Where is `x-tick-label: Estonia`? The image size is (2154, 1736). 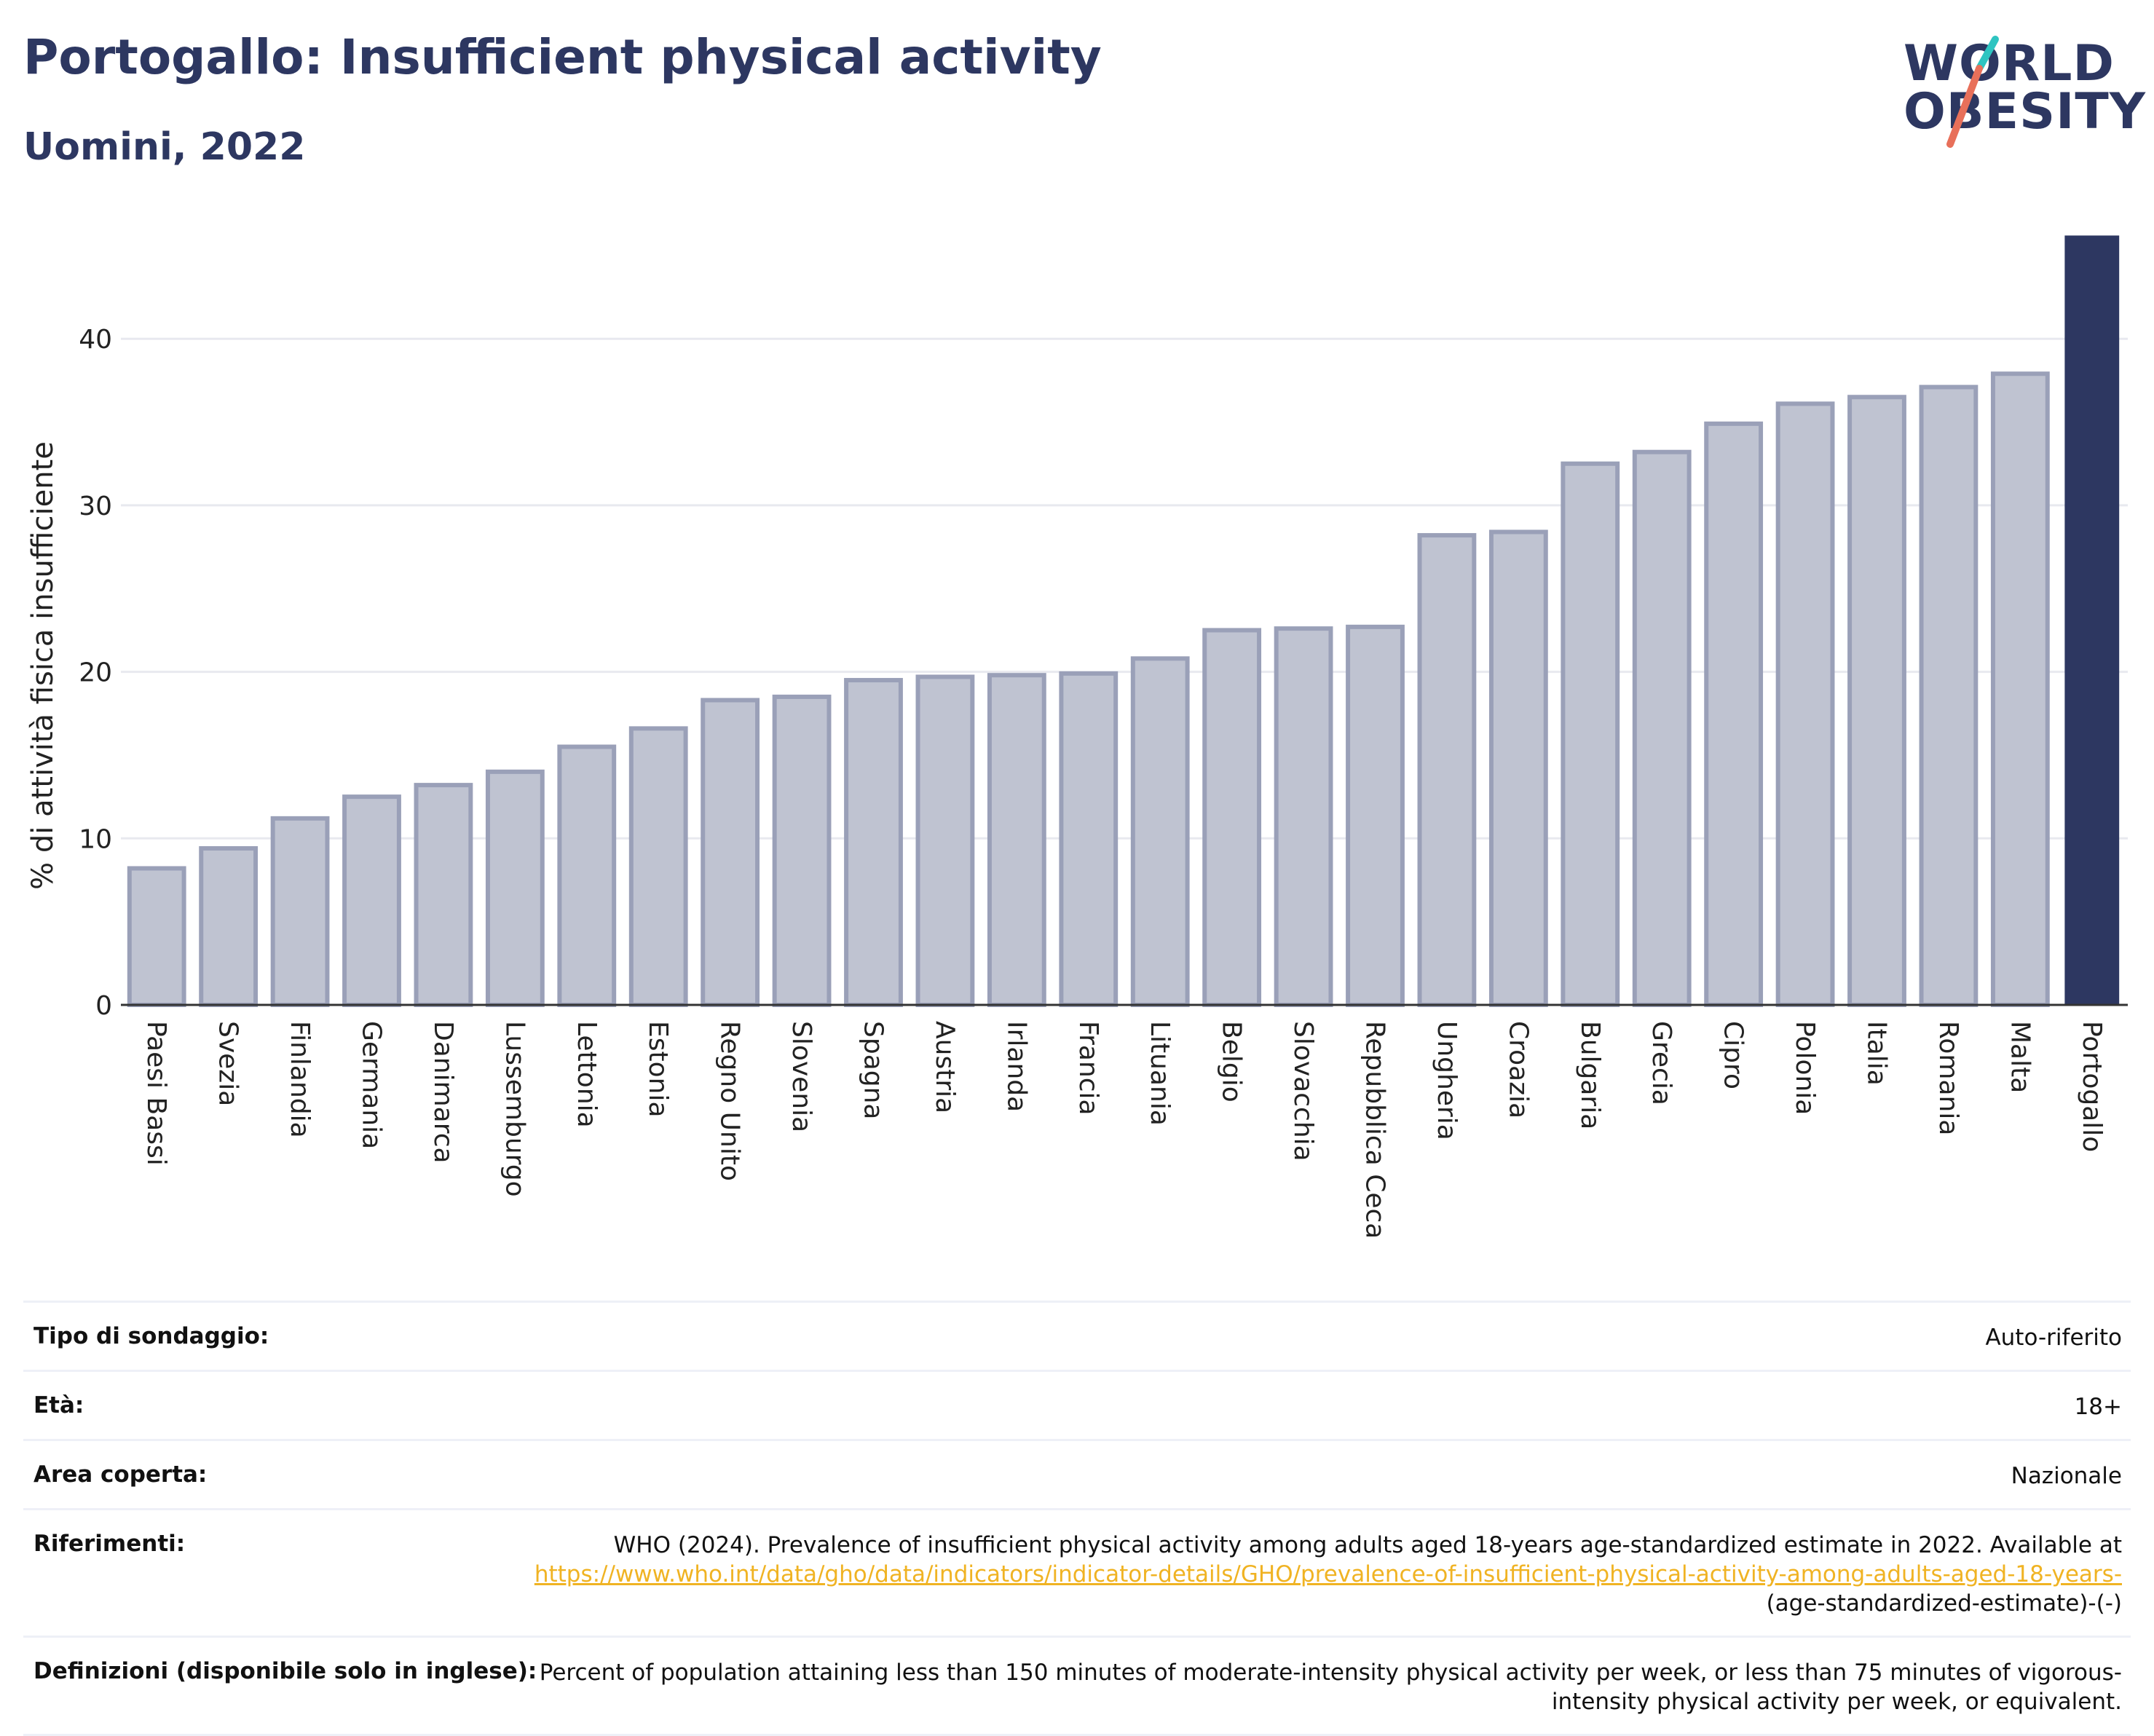 x-tick-label: Estonia is located at coordinates (658, 1069).